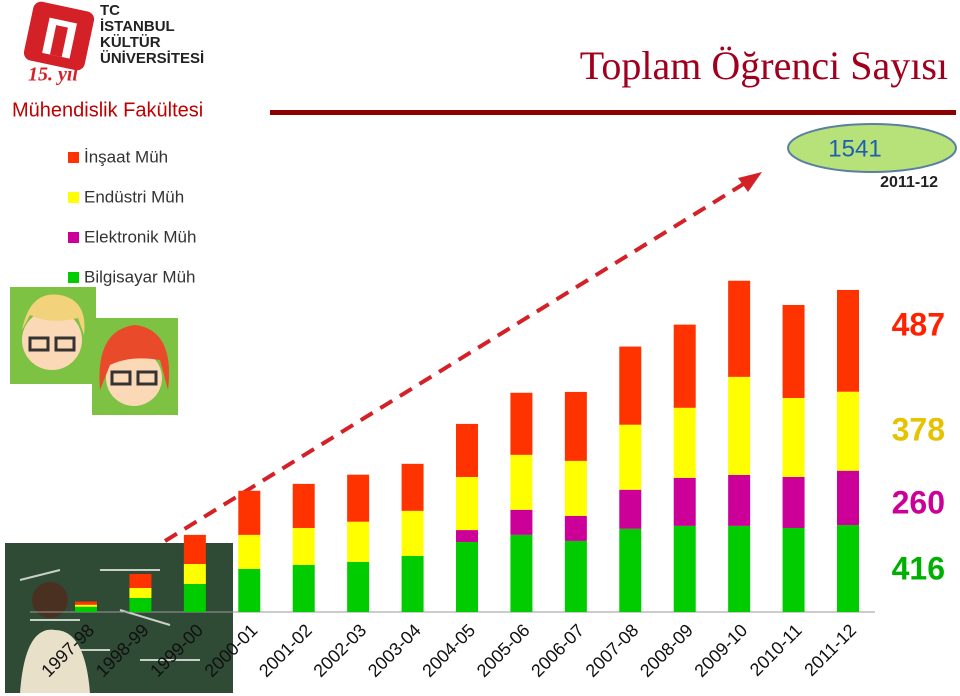  Describe the element at coordinates (53, 75) in the screenshot. I see `logo-badge: 15. yıl` at that location.